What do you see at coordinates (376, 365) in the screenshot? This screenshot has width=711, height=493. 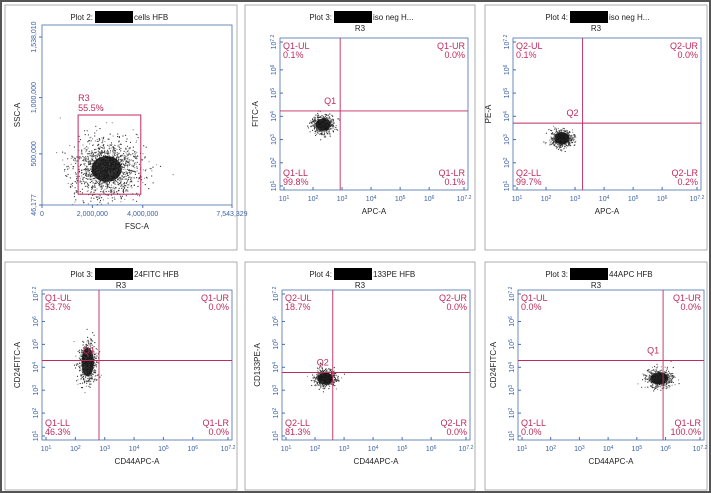 I see `plot-area` at bounding box center [376, 365].